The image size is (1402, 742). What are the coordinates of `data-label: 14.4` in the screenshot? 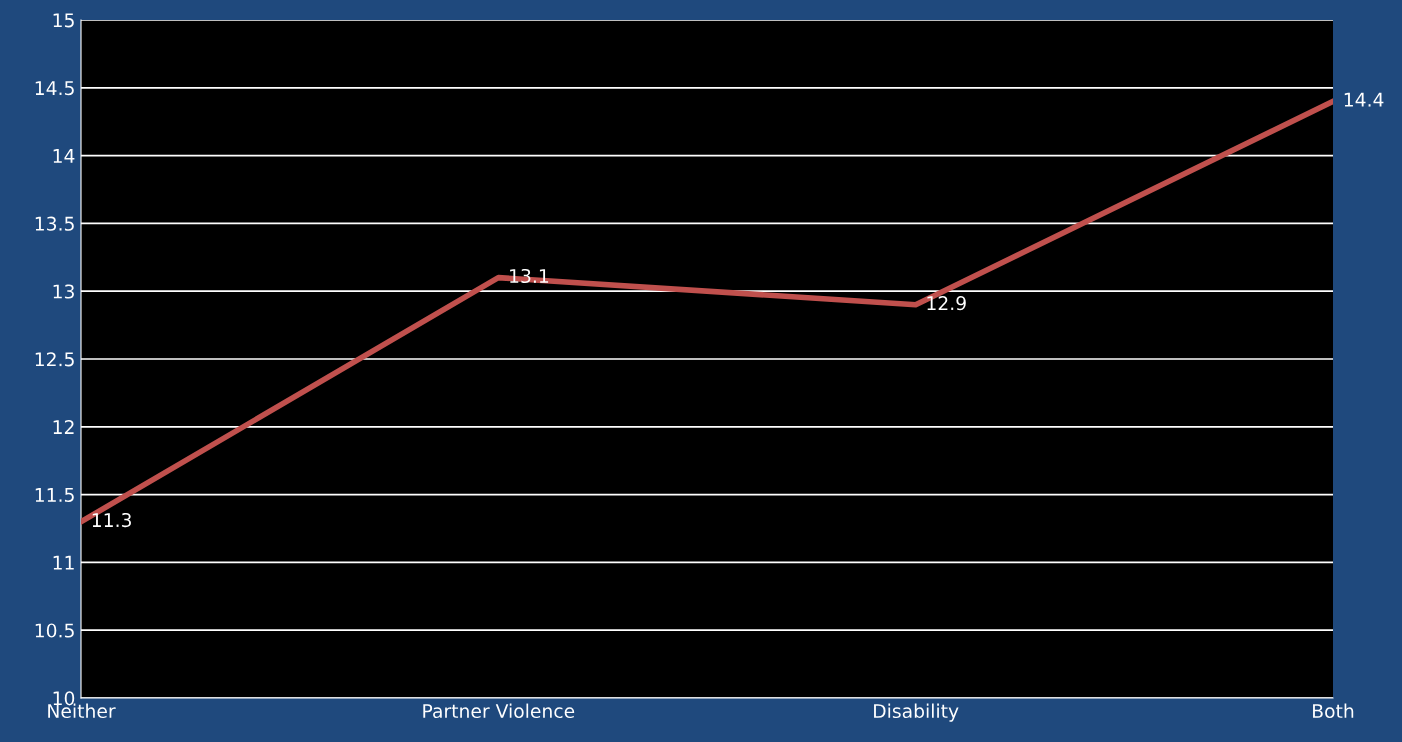 It's located at (1364, 99).